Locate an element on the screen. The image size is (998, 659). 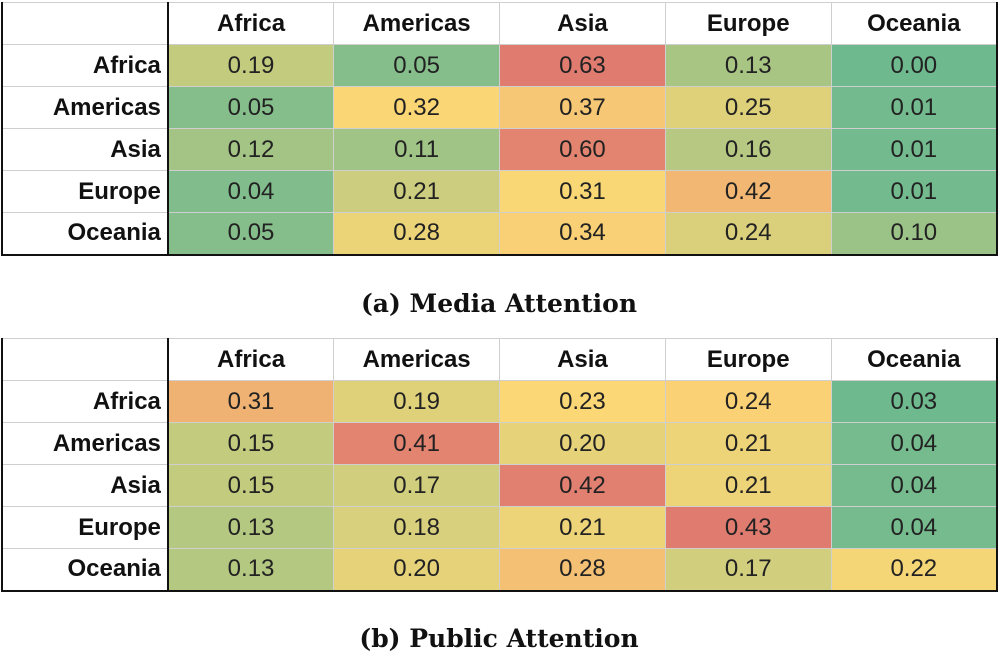
heatmap-cell: 0.10 is located at coordinates (914, 234).